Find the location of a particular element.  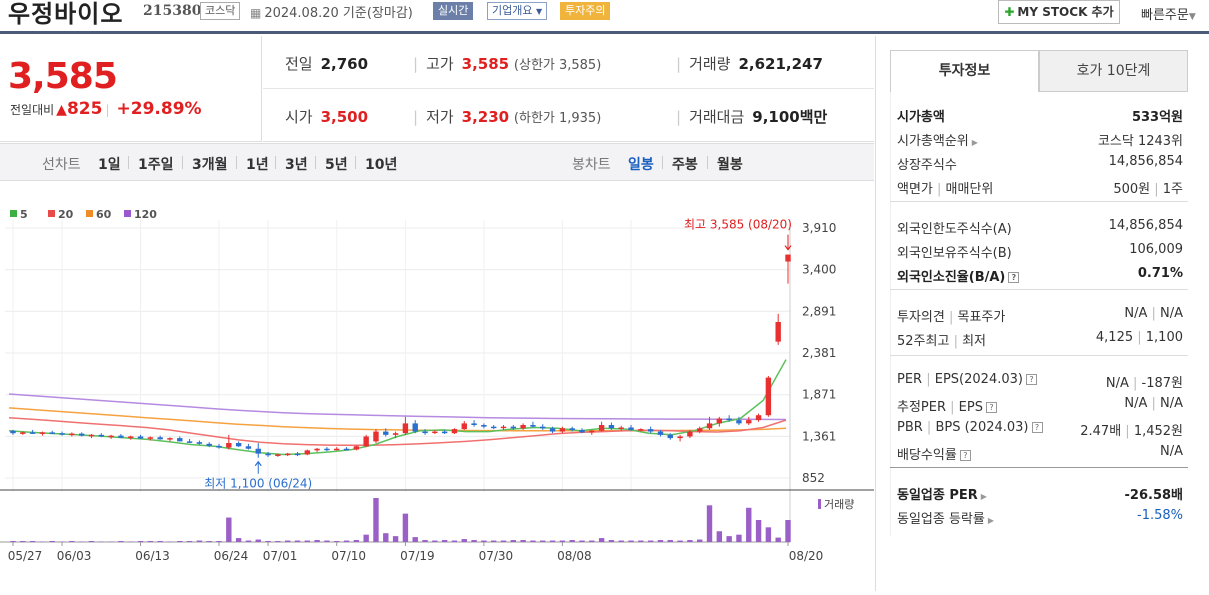

period-daily: 일봉 is located at coordinates (641, 164).